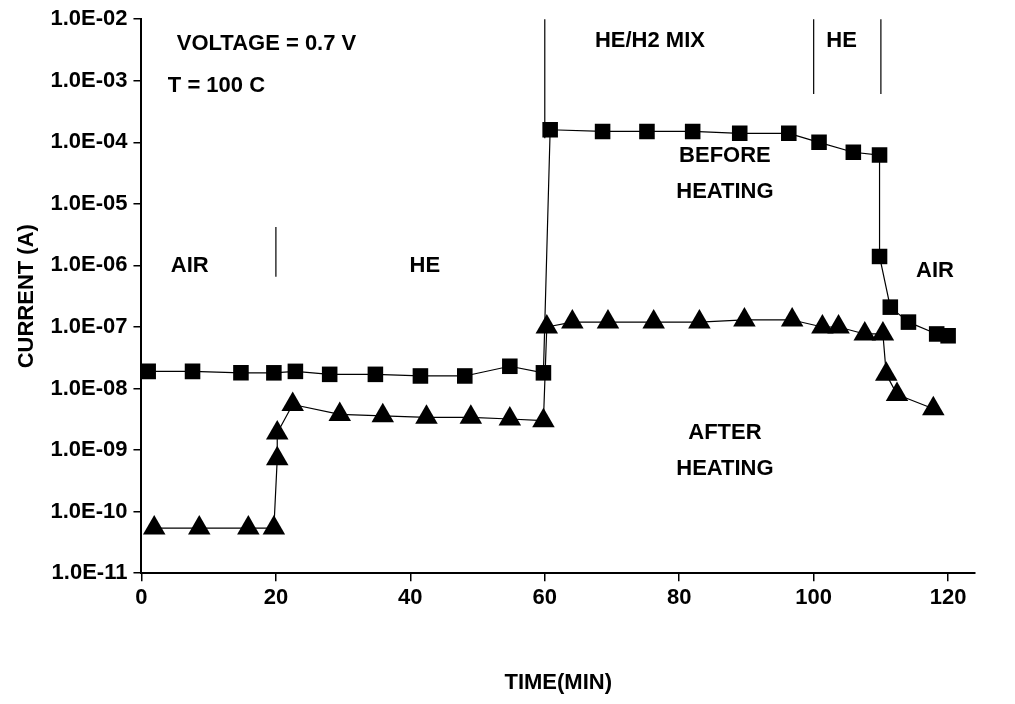 This screenshot has height=704, width=1015. I want to click on y-tick-label: 1.0E-07, so click(89, 326).